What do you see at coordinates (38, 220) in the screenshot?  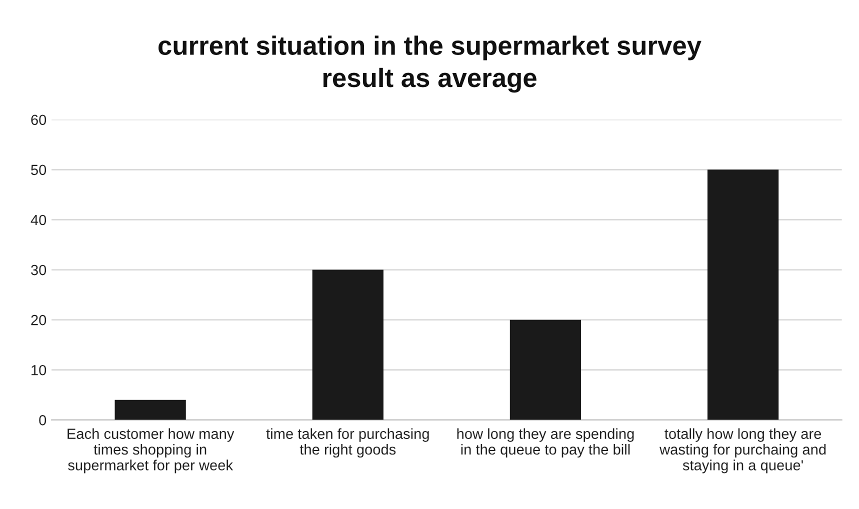 I see `y-tick-label: 40` at bounding box center [38, 220].